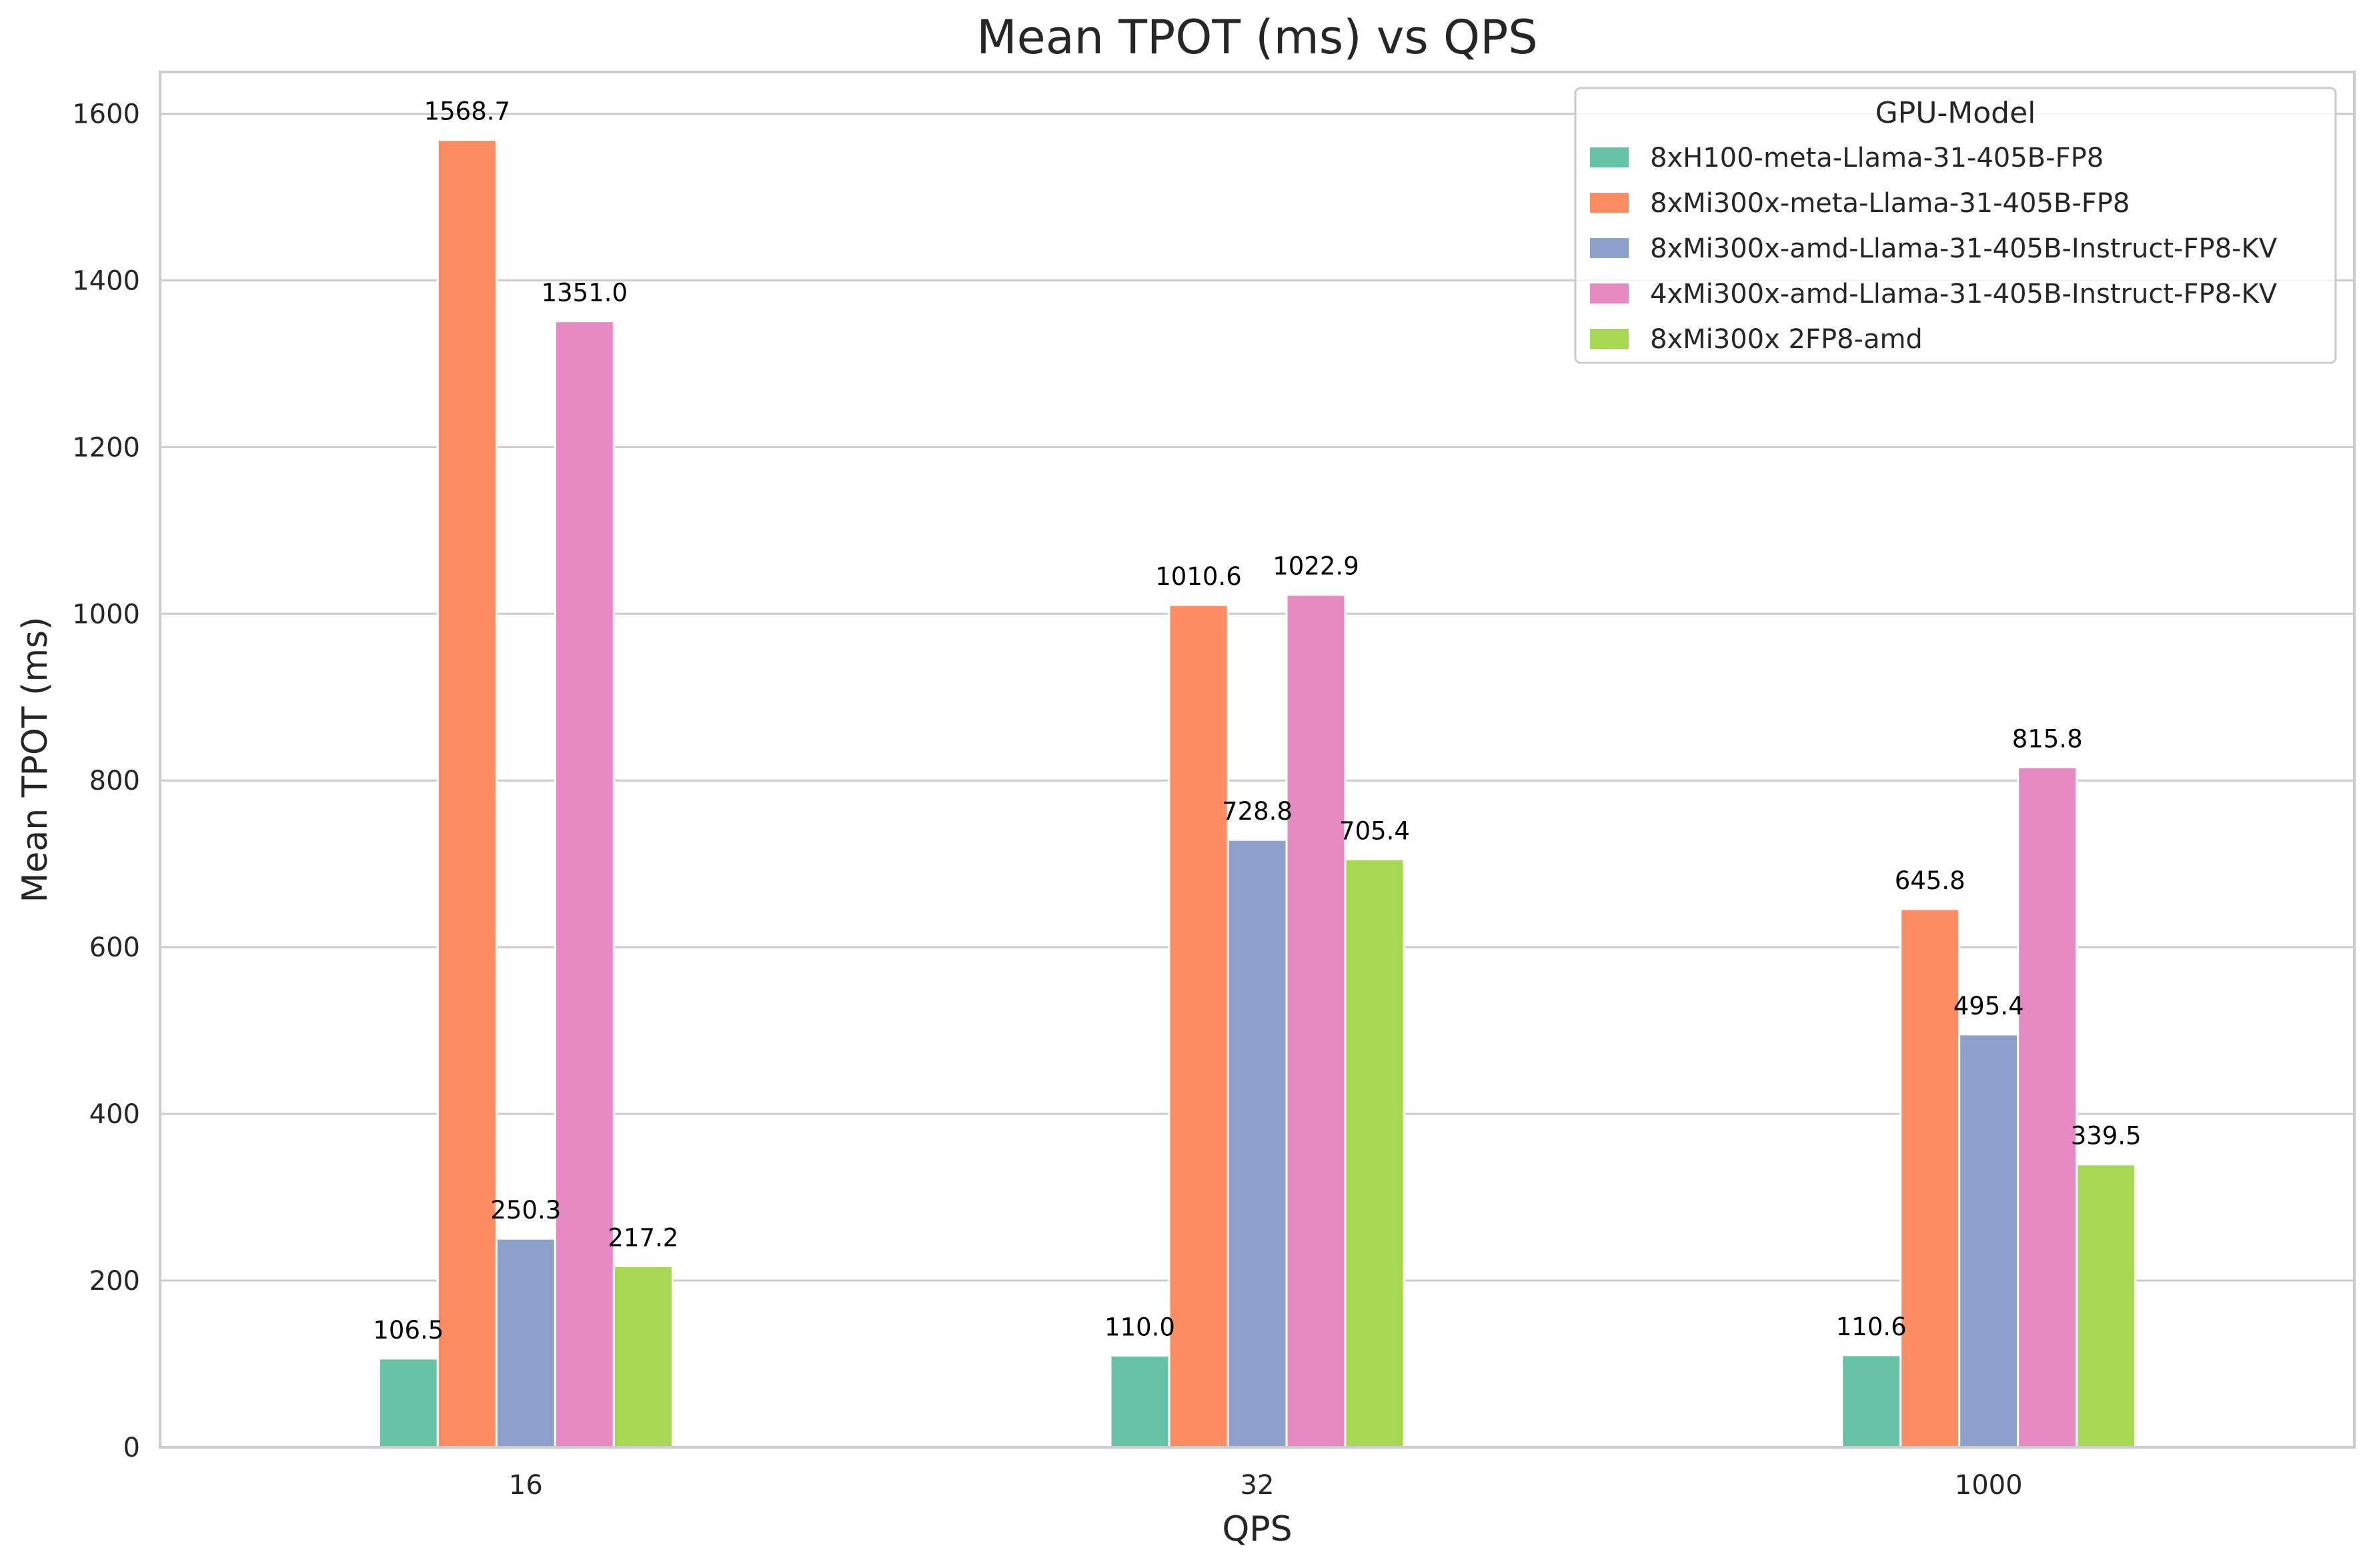 The height and width of the screenshot is (1568, 2369). What do you see at coordinates (1877, 158) in the screenshot?
I see `legend-label: 8xH100-meta-Llama-31-405B-FP8` at bounding box center [1877, 158].